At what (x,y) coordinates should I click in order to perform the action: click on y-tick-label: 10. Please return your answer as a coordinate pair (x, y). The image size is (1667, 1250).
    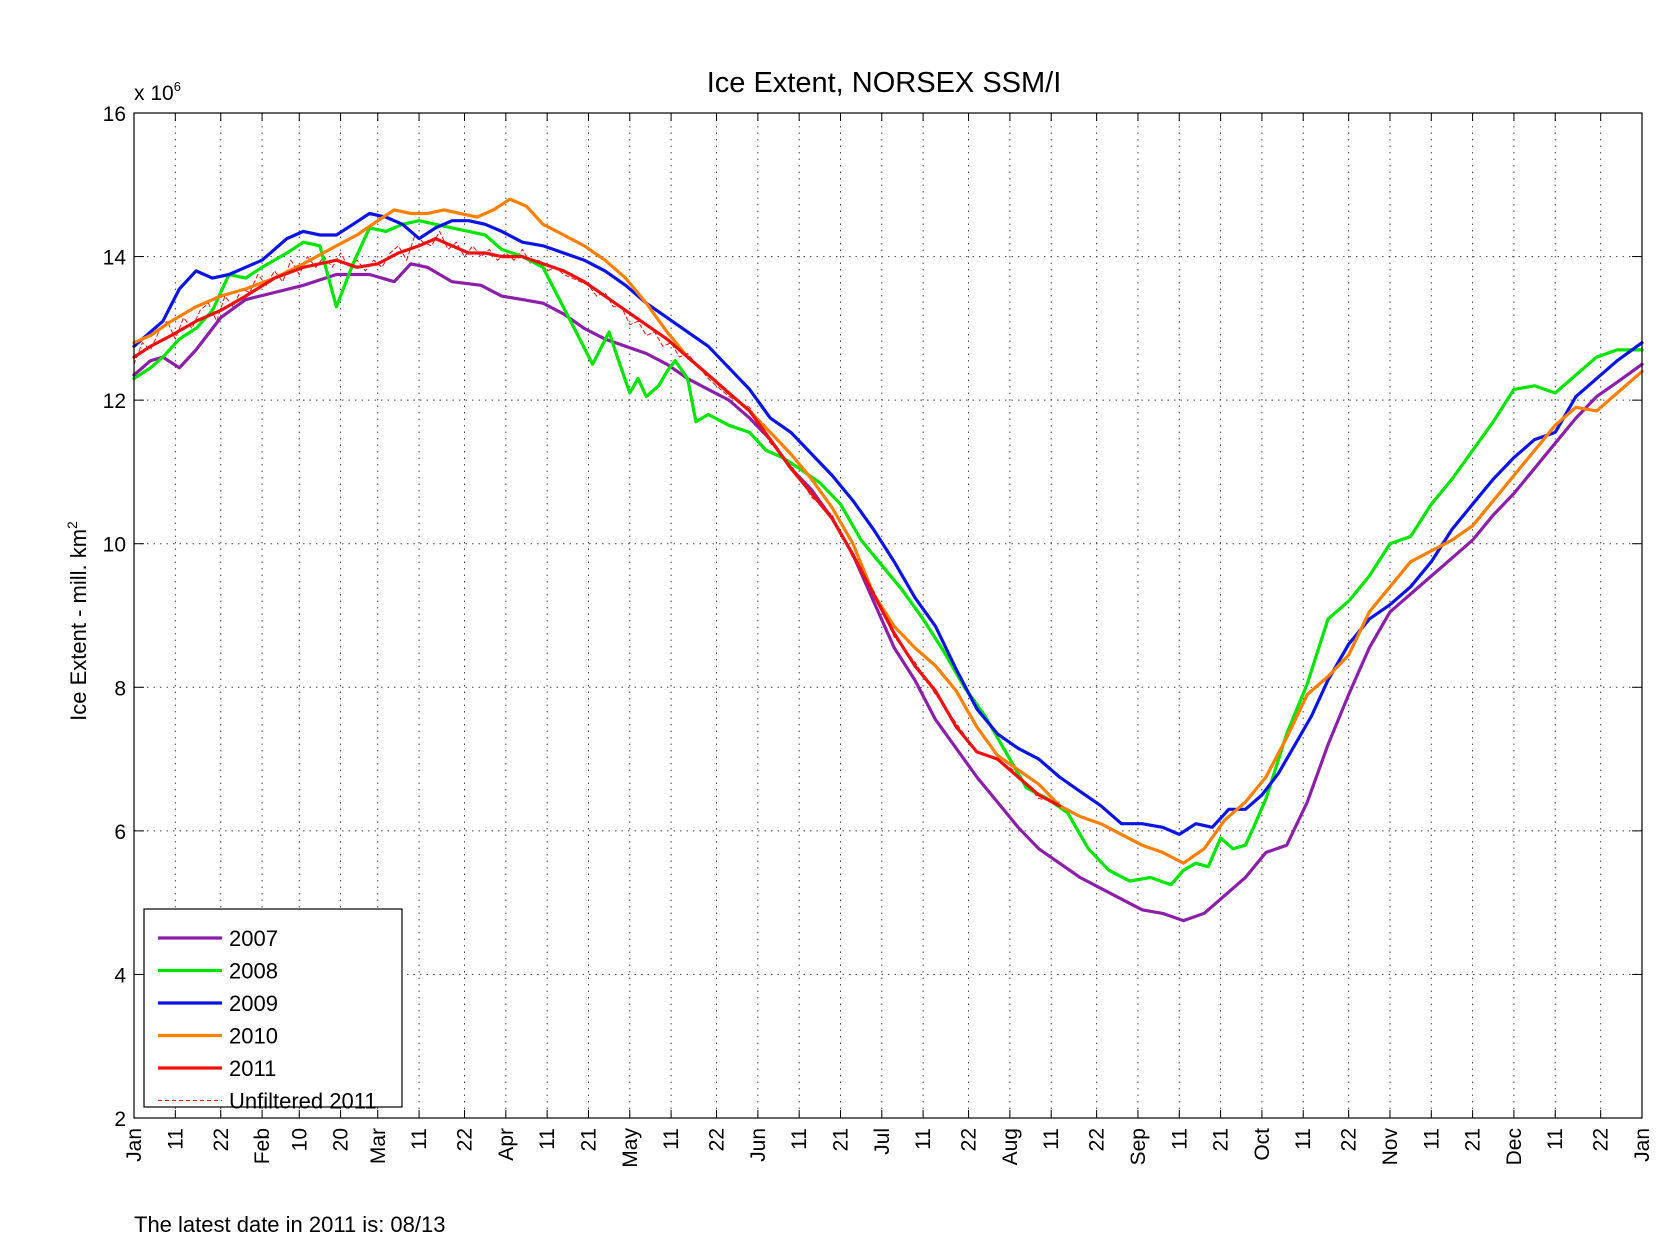
    Looking at the image, I should click on (114, 545).